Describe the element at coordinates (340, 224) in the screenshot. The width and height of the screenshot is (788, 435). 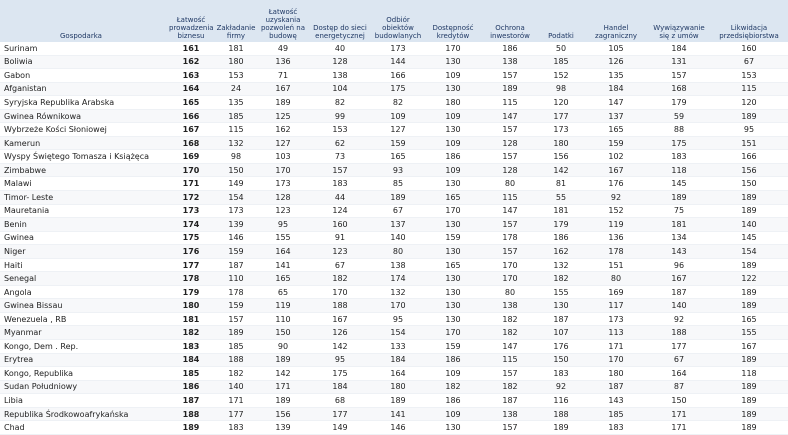
I see `rank-cell: 160` at that location.